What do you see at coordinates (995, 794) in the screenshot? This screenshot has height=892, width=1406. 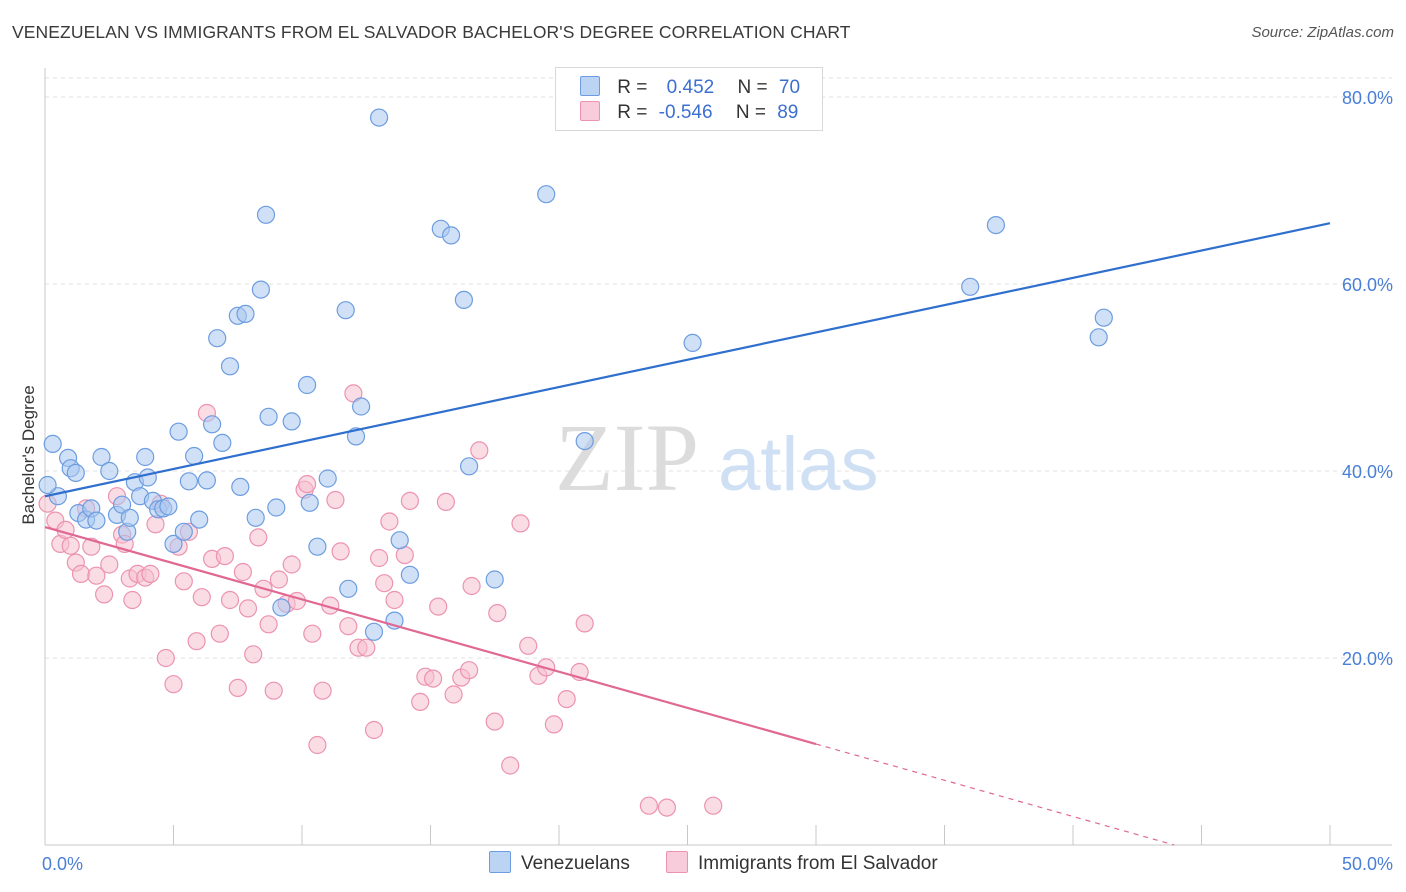 I see `el-salvador-trend-extension` at bounding box center [995, 794].